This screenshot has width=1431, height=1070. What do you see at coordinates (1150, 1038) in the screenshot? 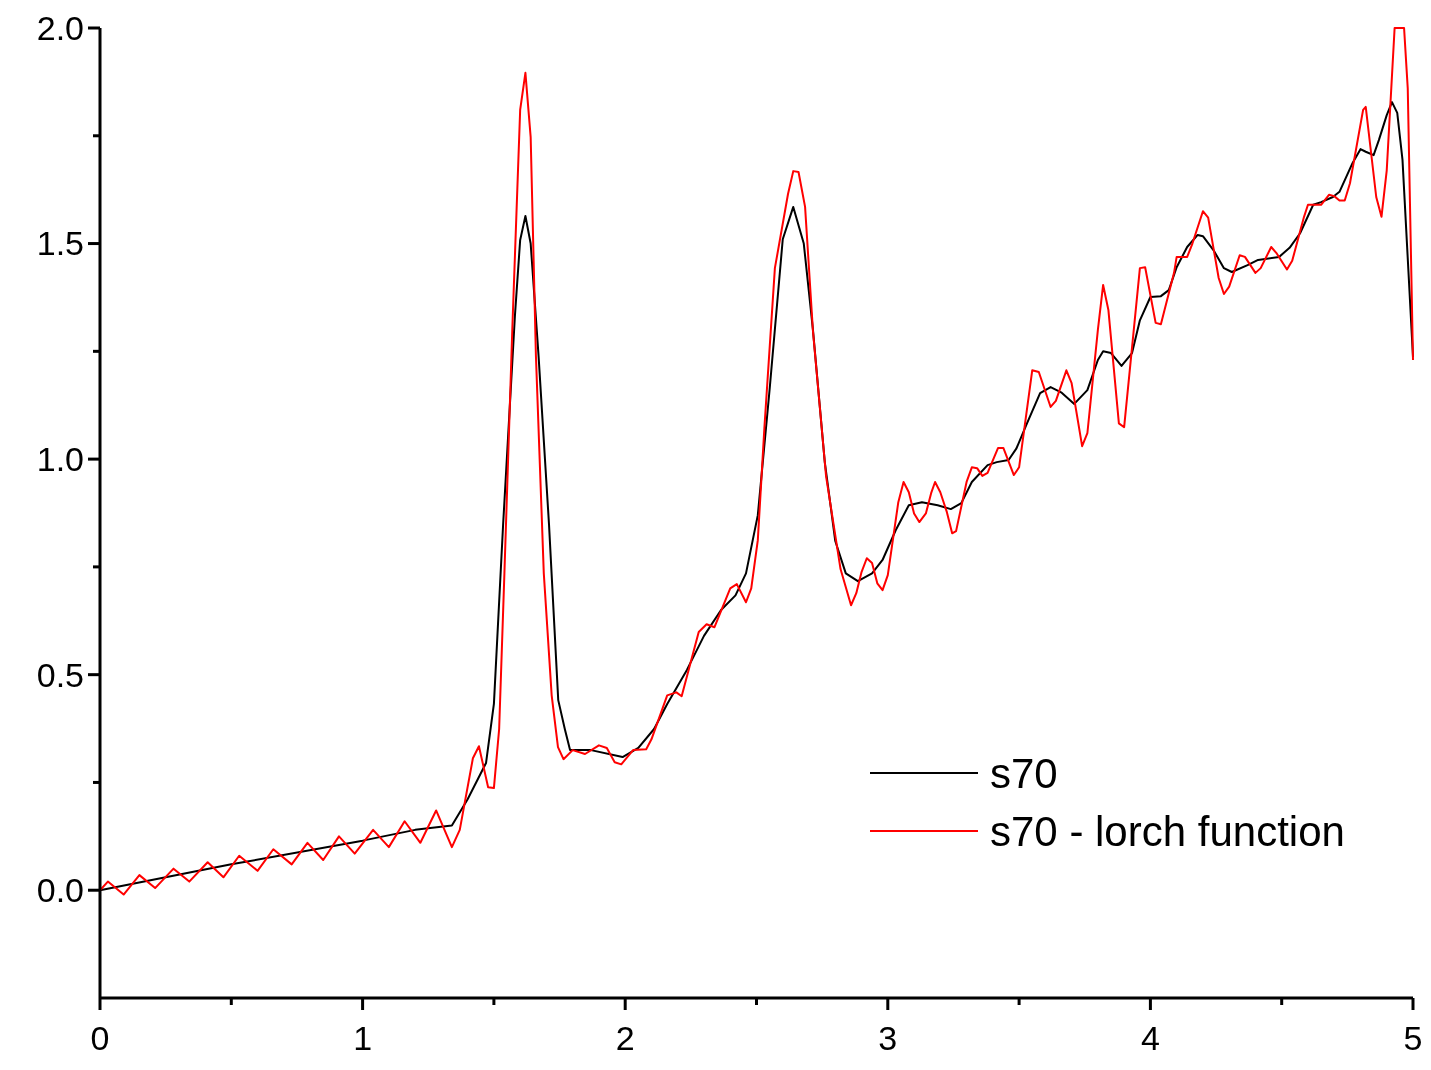
I see `x-tick-label: 4` at bounding box center [1150, 1038].